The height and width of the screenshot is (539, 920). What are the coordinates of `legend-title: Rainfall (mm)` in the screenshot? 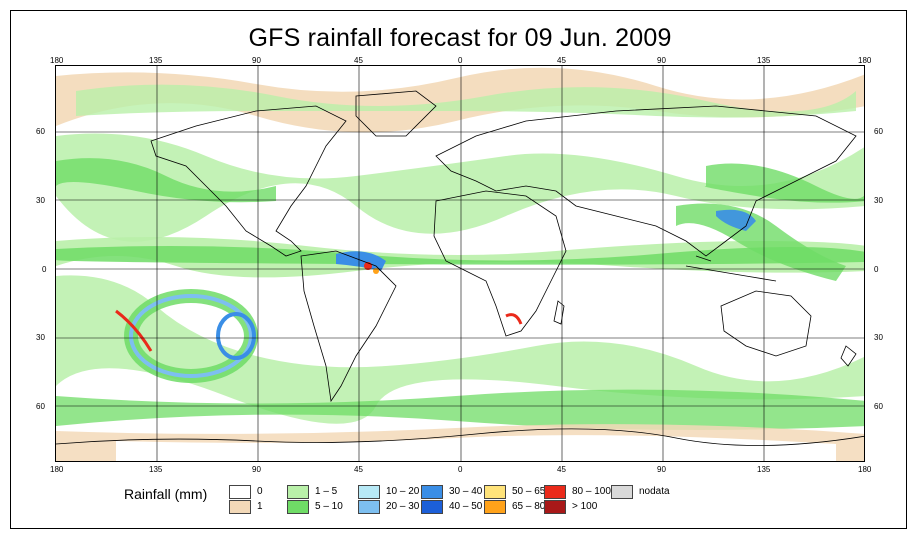 It's located at (166, 494).